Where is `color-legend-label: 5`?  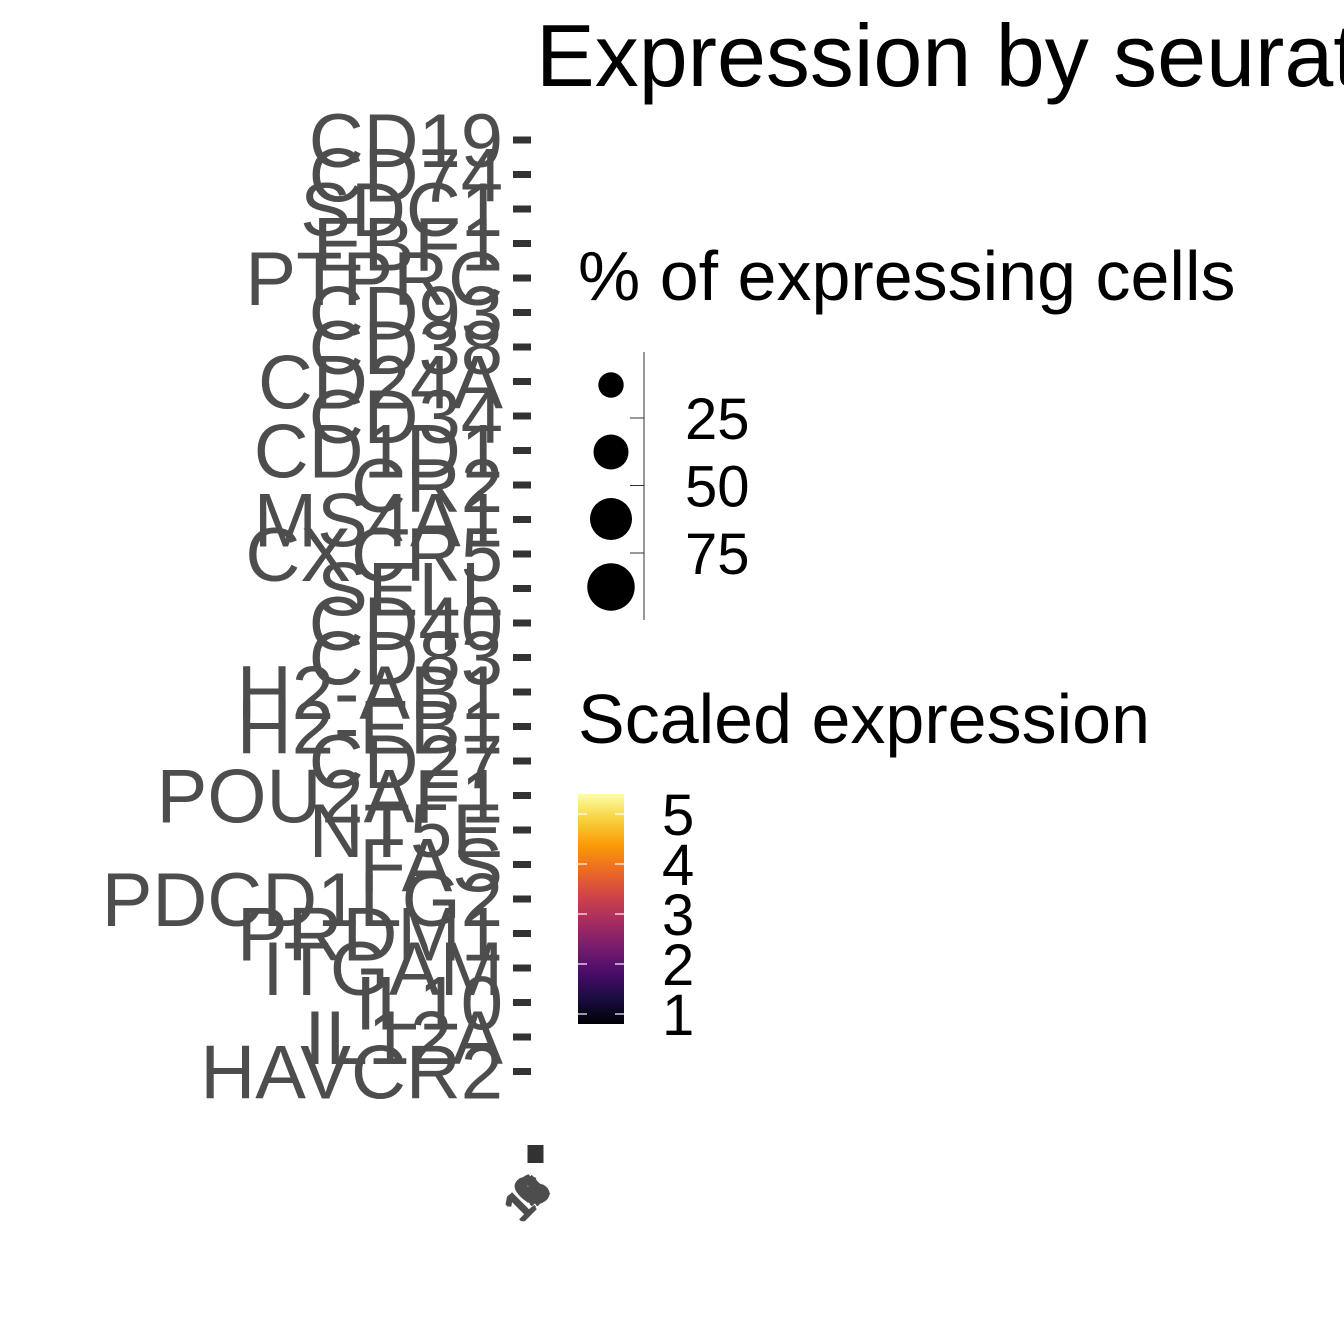
color-legend-label: 5 is located at coordinates (678, 815).